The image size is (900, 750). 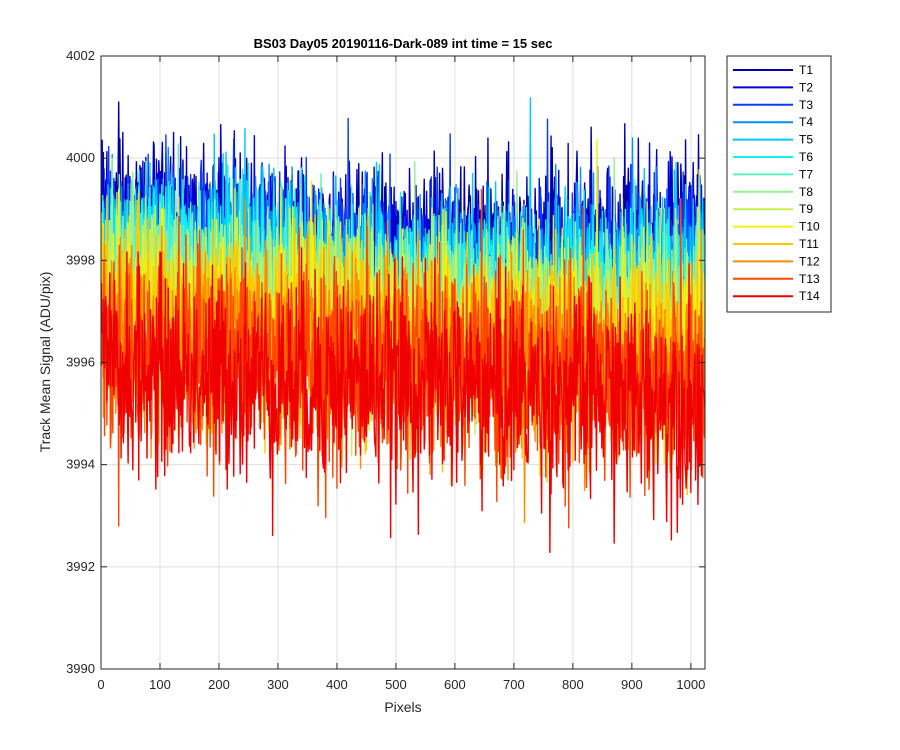 I want to click on y-tick-label: 4002, so click(x=80, y=55).